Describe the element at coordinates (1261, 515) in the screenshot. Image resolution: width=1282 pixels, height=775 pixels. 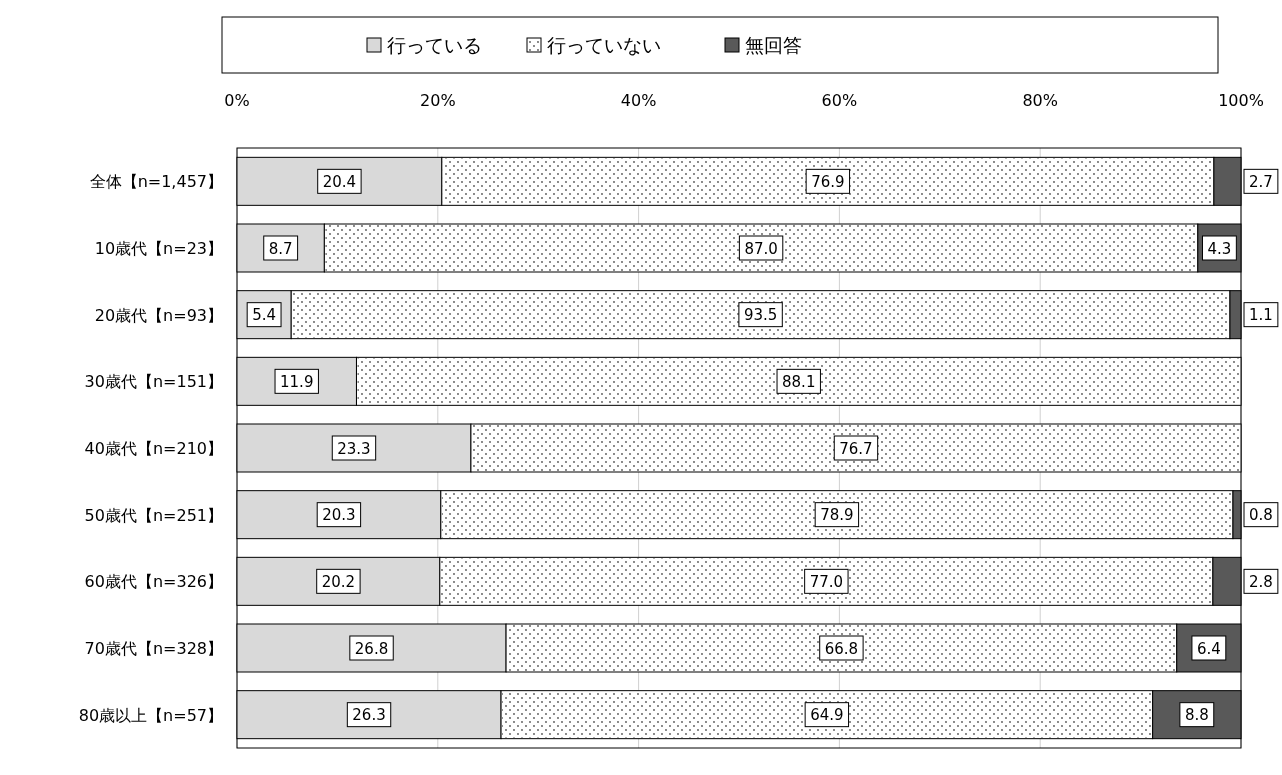
I see `data-label: 0.8` at that location.